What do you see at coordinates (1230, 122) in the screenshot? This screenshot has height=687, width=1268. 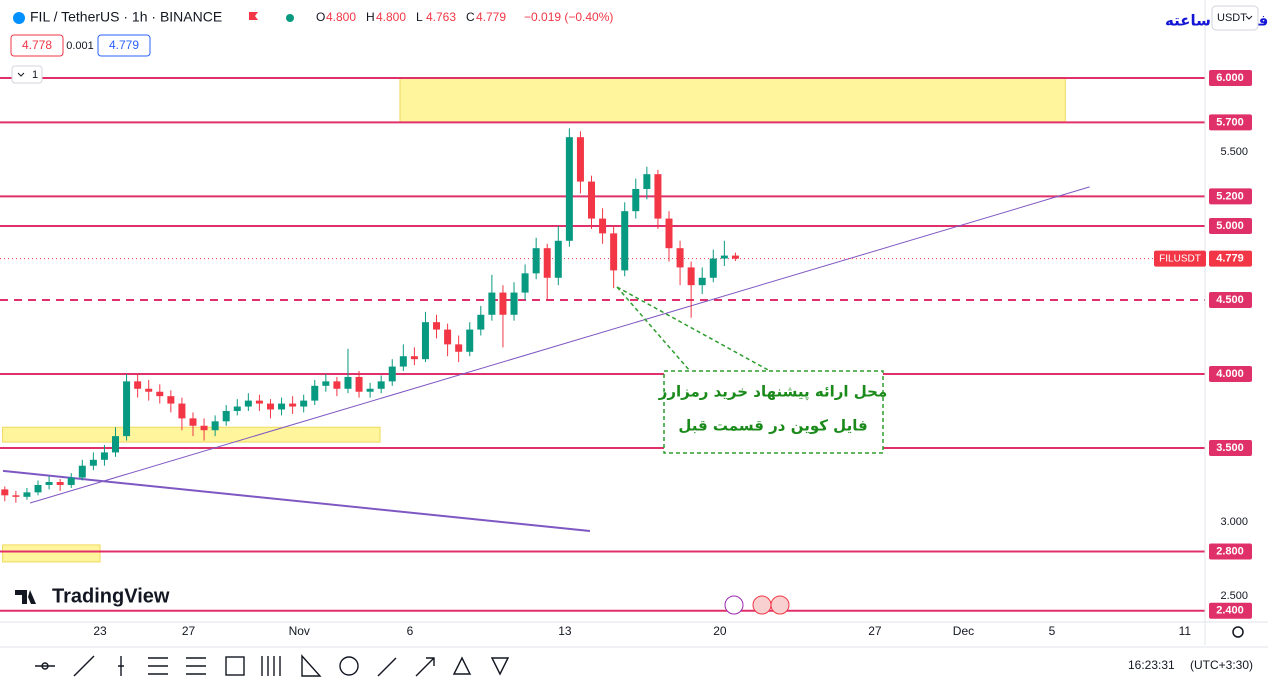 I see `level-label: 5.700` at bounding box center [1230, 122].